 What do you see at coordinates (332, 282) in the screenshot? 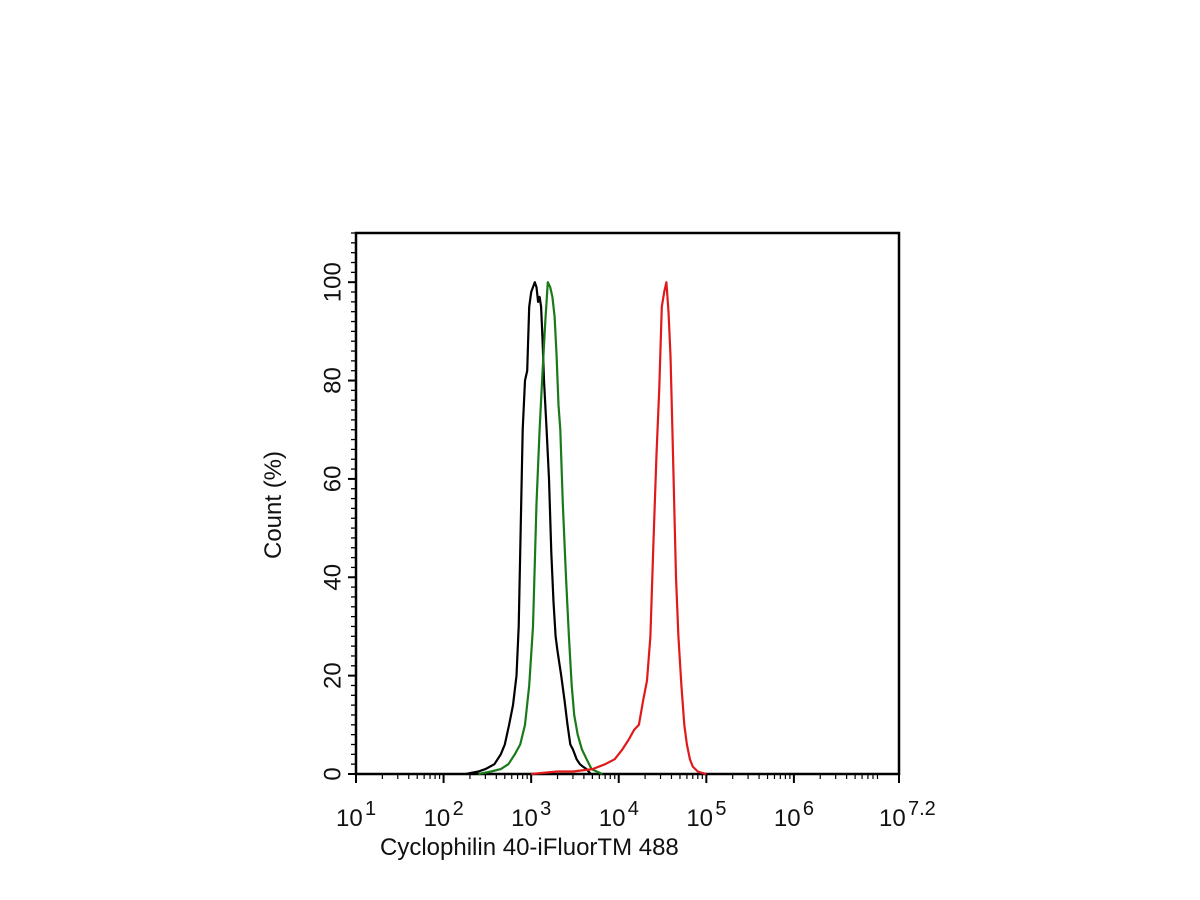
I see `y-tick-label: 100` at bounding box center [332, 282].